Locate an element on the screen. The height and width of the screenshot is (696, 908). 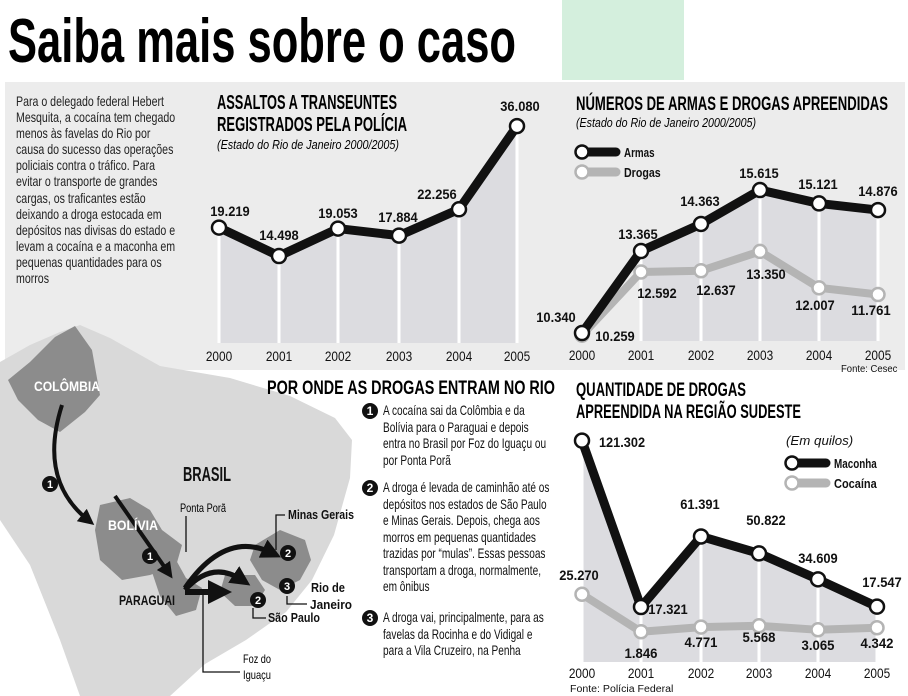
chart3-x-tick-label: 2000 is located at coordinates (582, 673).